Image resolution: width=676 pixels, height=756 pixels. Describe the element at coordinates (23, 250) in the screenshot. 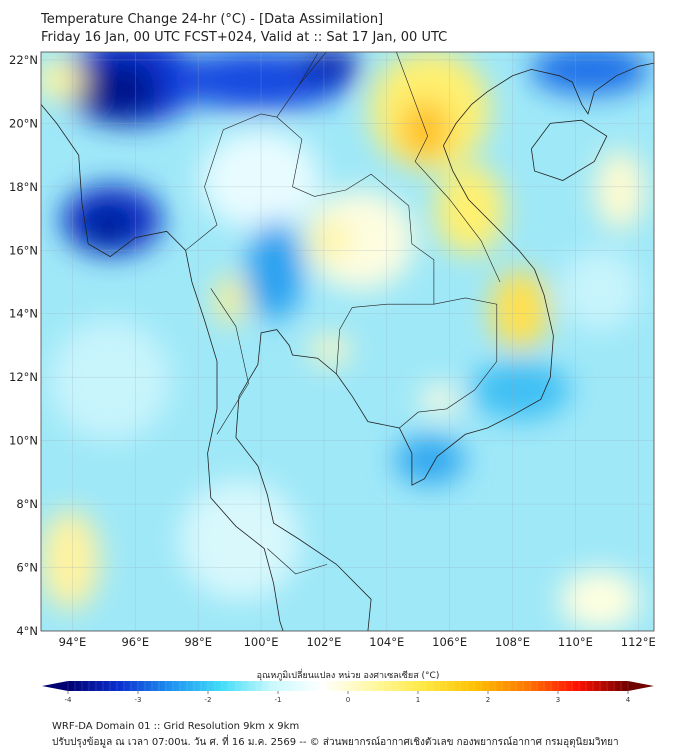

I see `lat-label: 16°N` at that location.